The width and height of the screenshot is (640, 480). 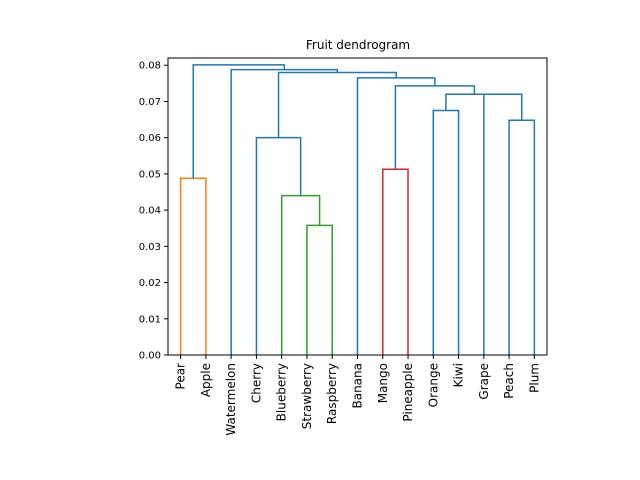 I want to click on y-tick-label: 0.08, so click(x=150, y=66).